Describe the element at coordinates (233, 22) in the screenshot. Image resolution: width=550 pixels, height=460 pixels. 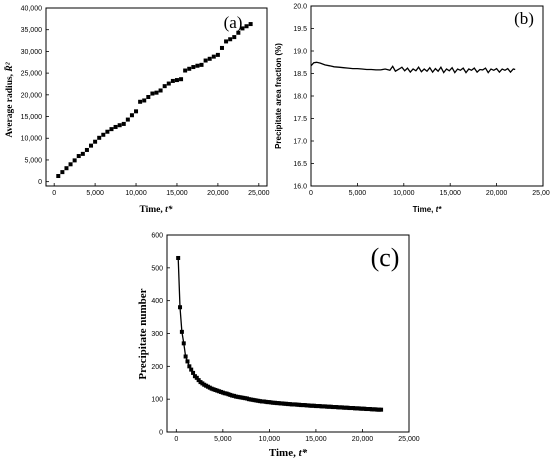
I see `chart-a-panel-label: (a)` at that location.